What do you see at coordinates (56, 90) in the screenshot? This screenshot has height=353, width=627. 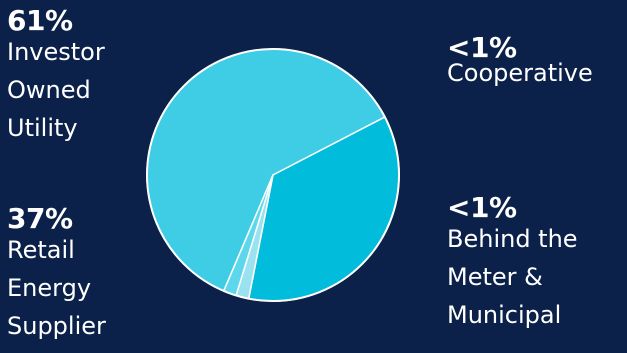 I see `slice-category-label: Investor Owned Utility` at bounding box center [56, 90].